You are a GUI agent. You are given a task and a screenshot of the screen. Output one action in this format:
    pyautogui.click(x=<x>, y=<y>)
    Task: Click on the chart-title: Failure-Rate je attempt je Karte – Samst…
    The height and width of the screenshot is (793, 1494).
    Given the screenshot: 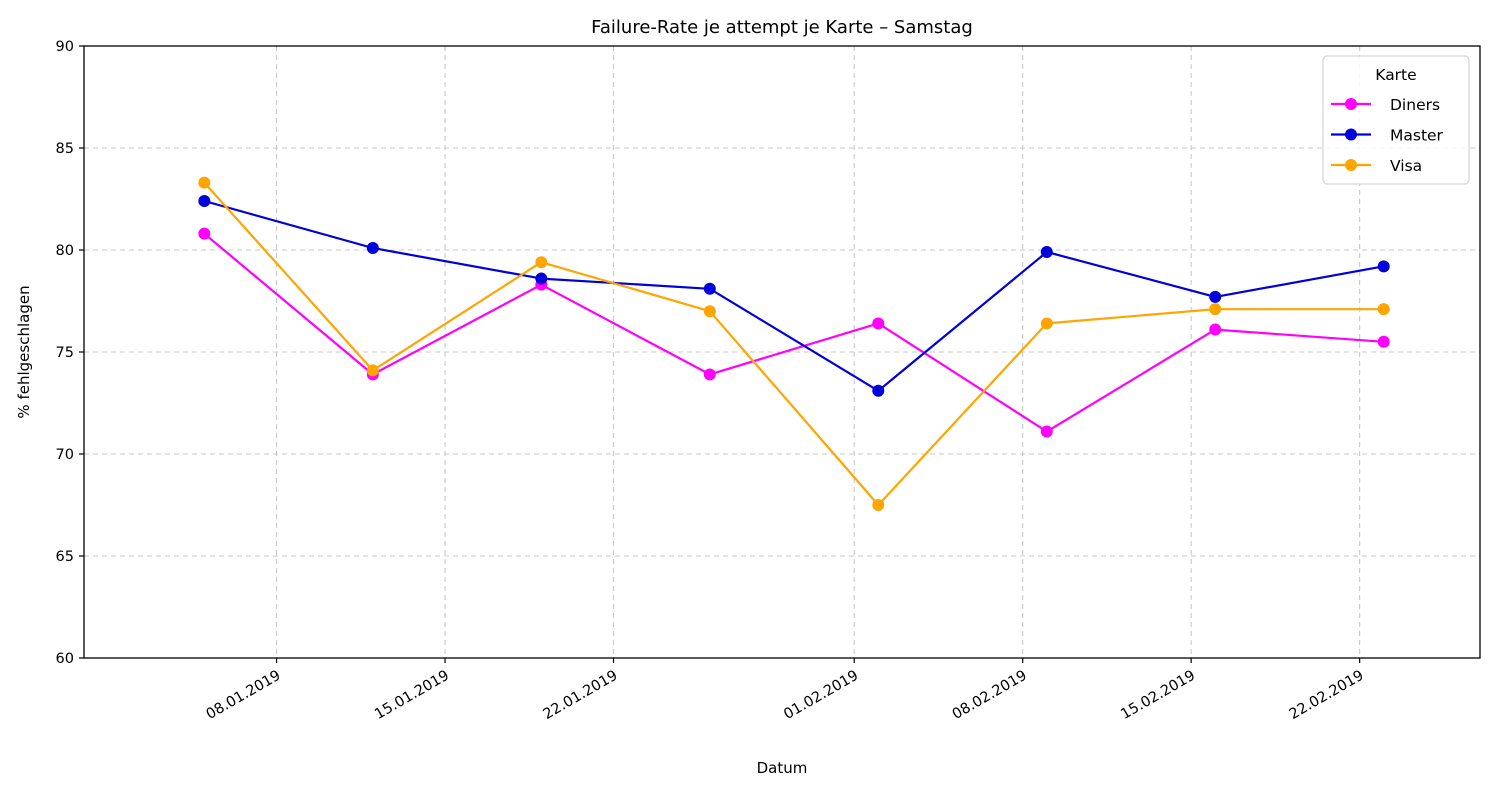 What is the action you would take?
    pyautogui.click(x=782, y=27)
    